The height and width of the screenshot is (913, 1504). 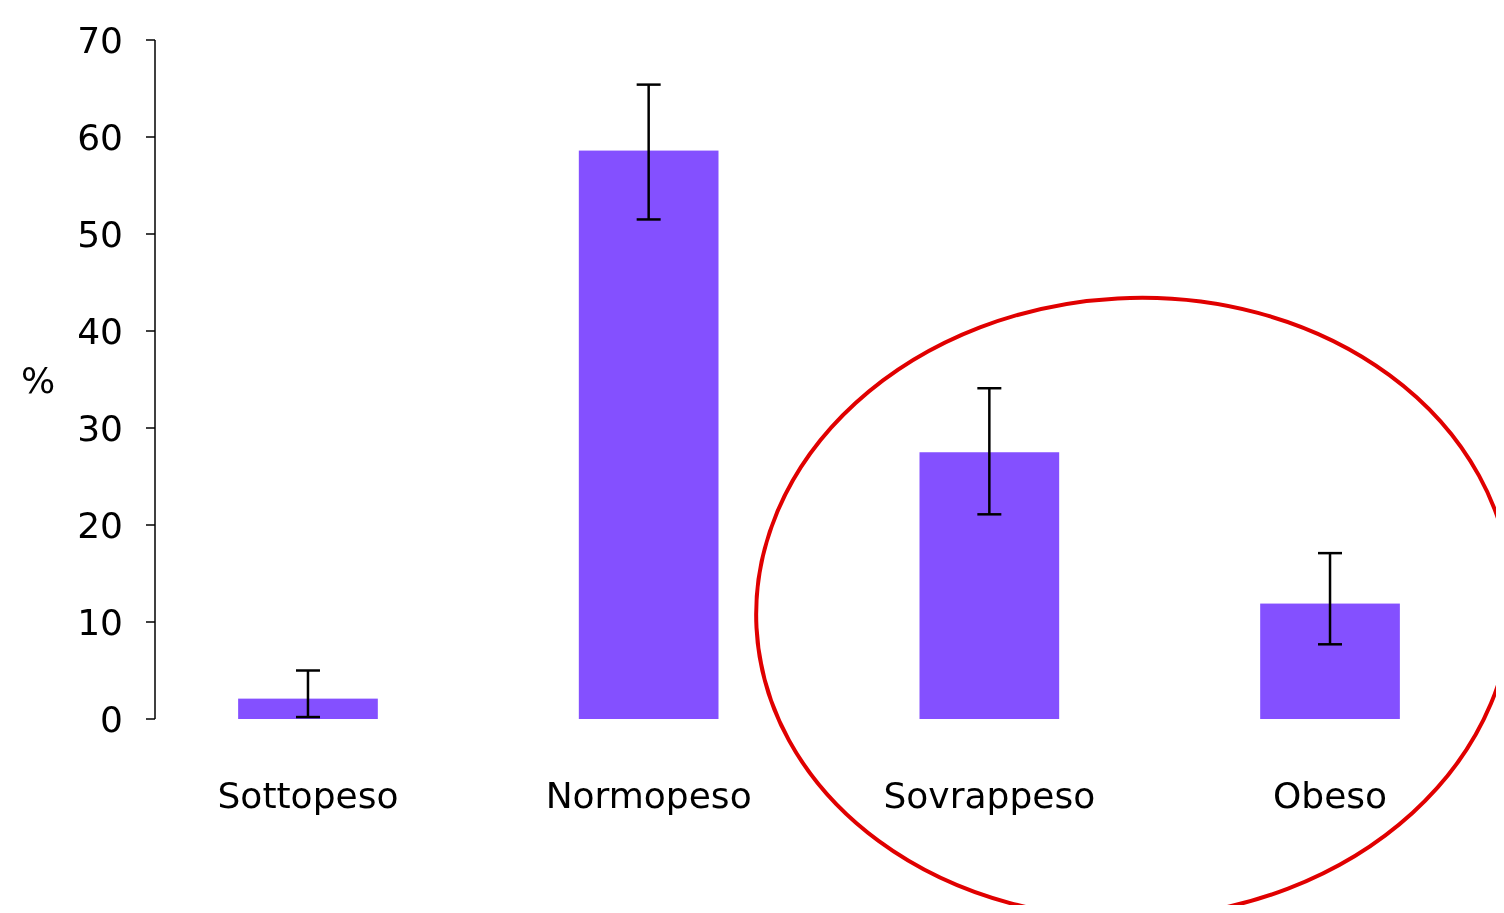 I want to click on y-tick-label: 60, so click(x=100, y=137).